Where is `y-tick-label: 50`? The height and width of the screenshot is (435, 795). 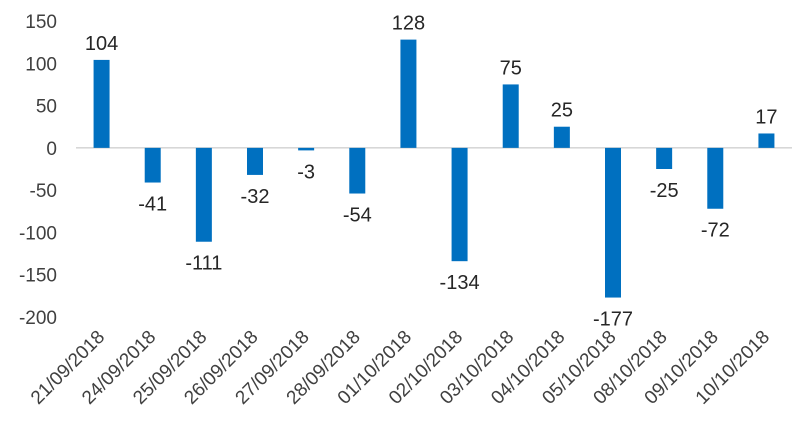 y-tick-label: 50 is located at coordinates (46, 107).